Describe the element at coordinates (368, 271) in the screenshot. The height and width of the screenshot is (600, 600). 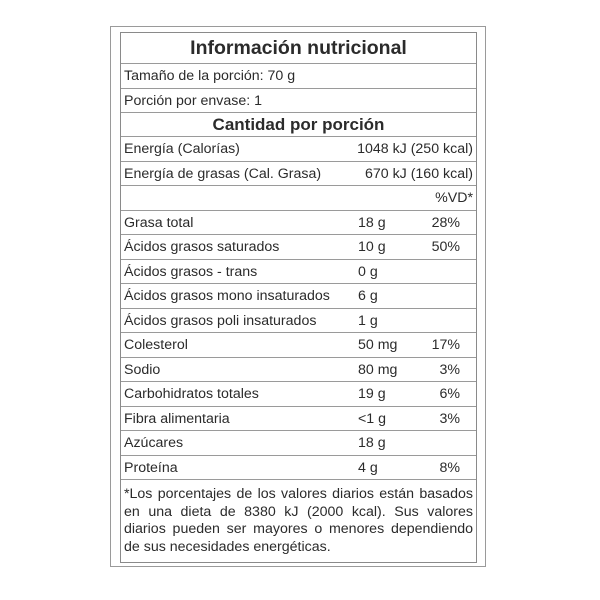
I see `nutrient-amount: 0 g` at that location.